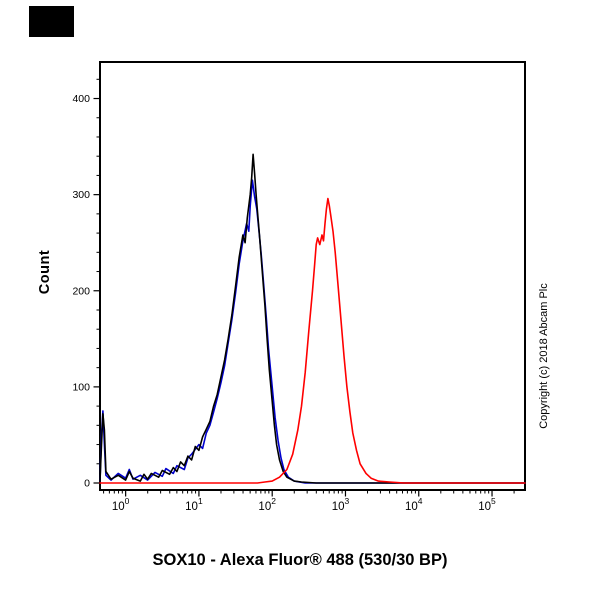  I want to click on y-tick-label: 400, so click(81, 99).